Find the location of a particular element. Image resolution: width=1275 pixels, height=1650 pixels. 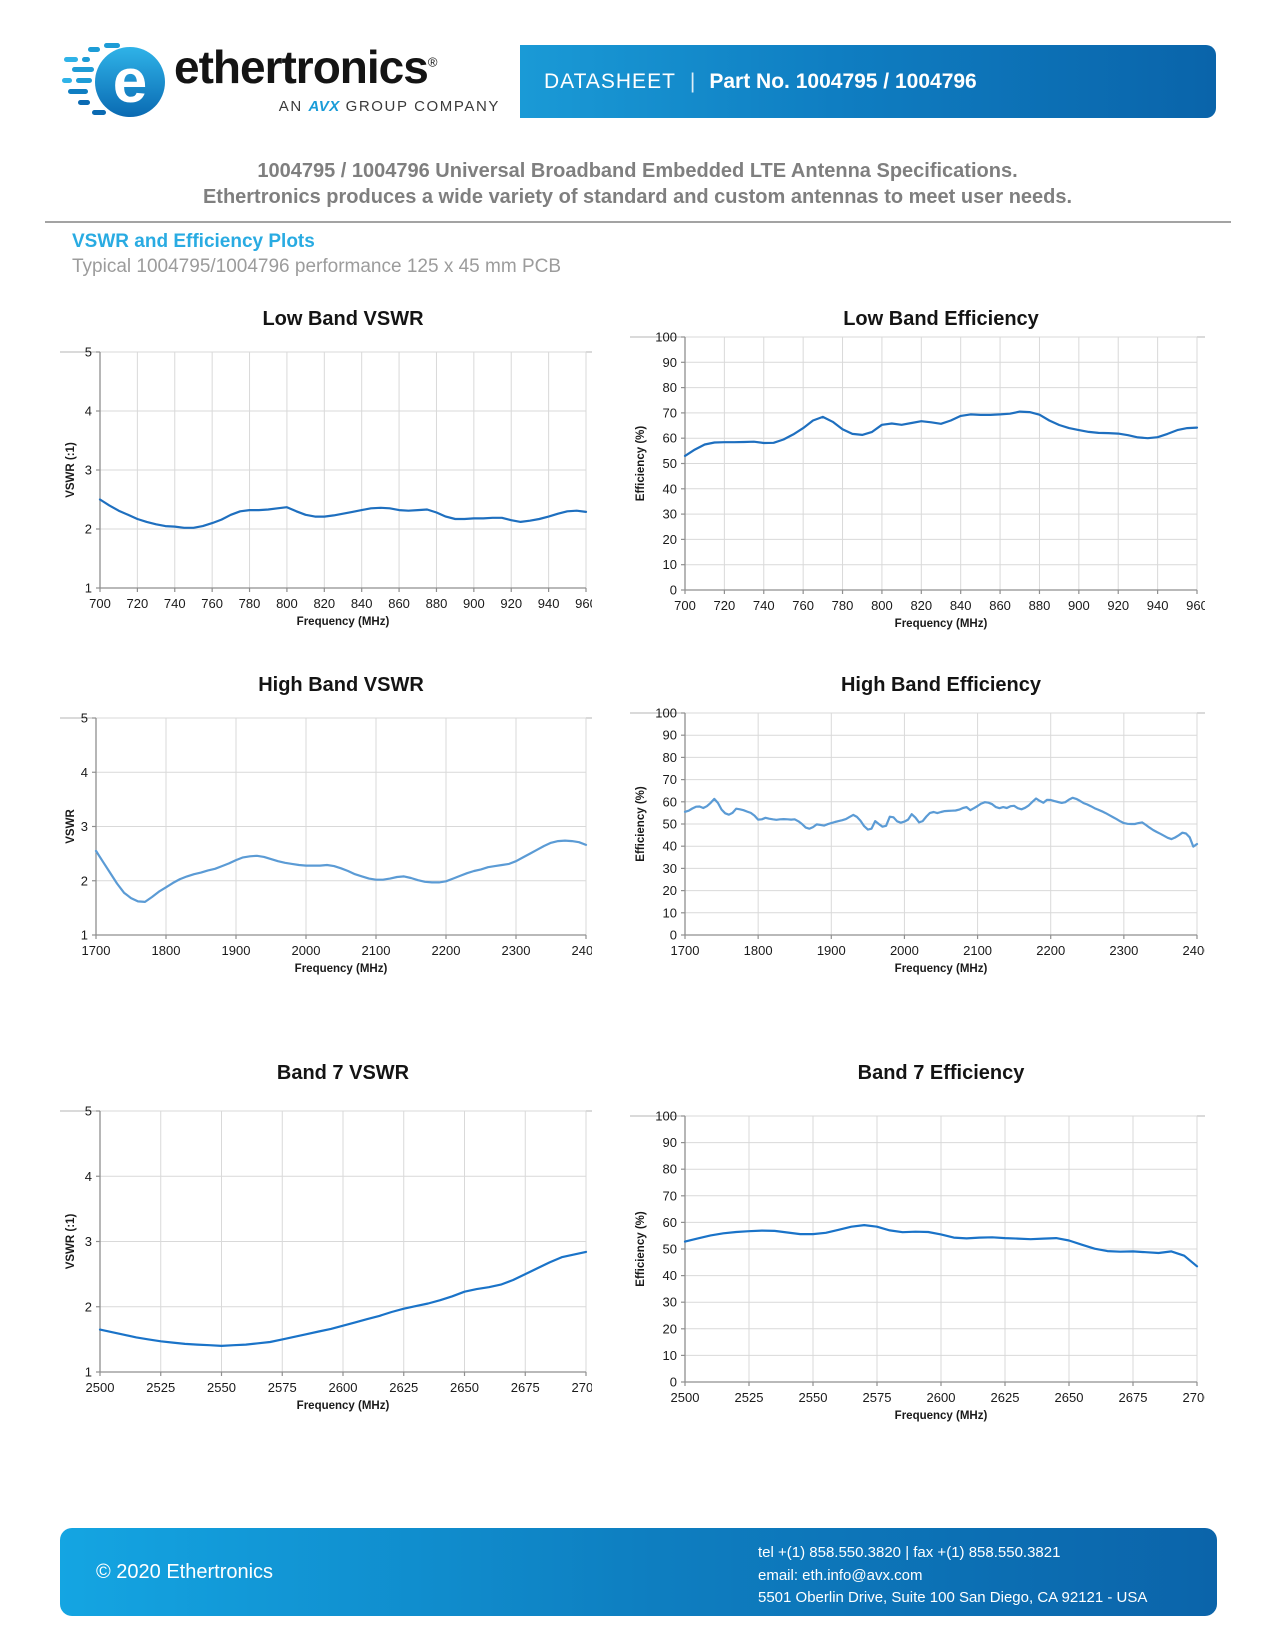

svg-text: 900 is located at coordinates (474, 603).